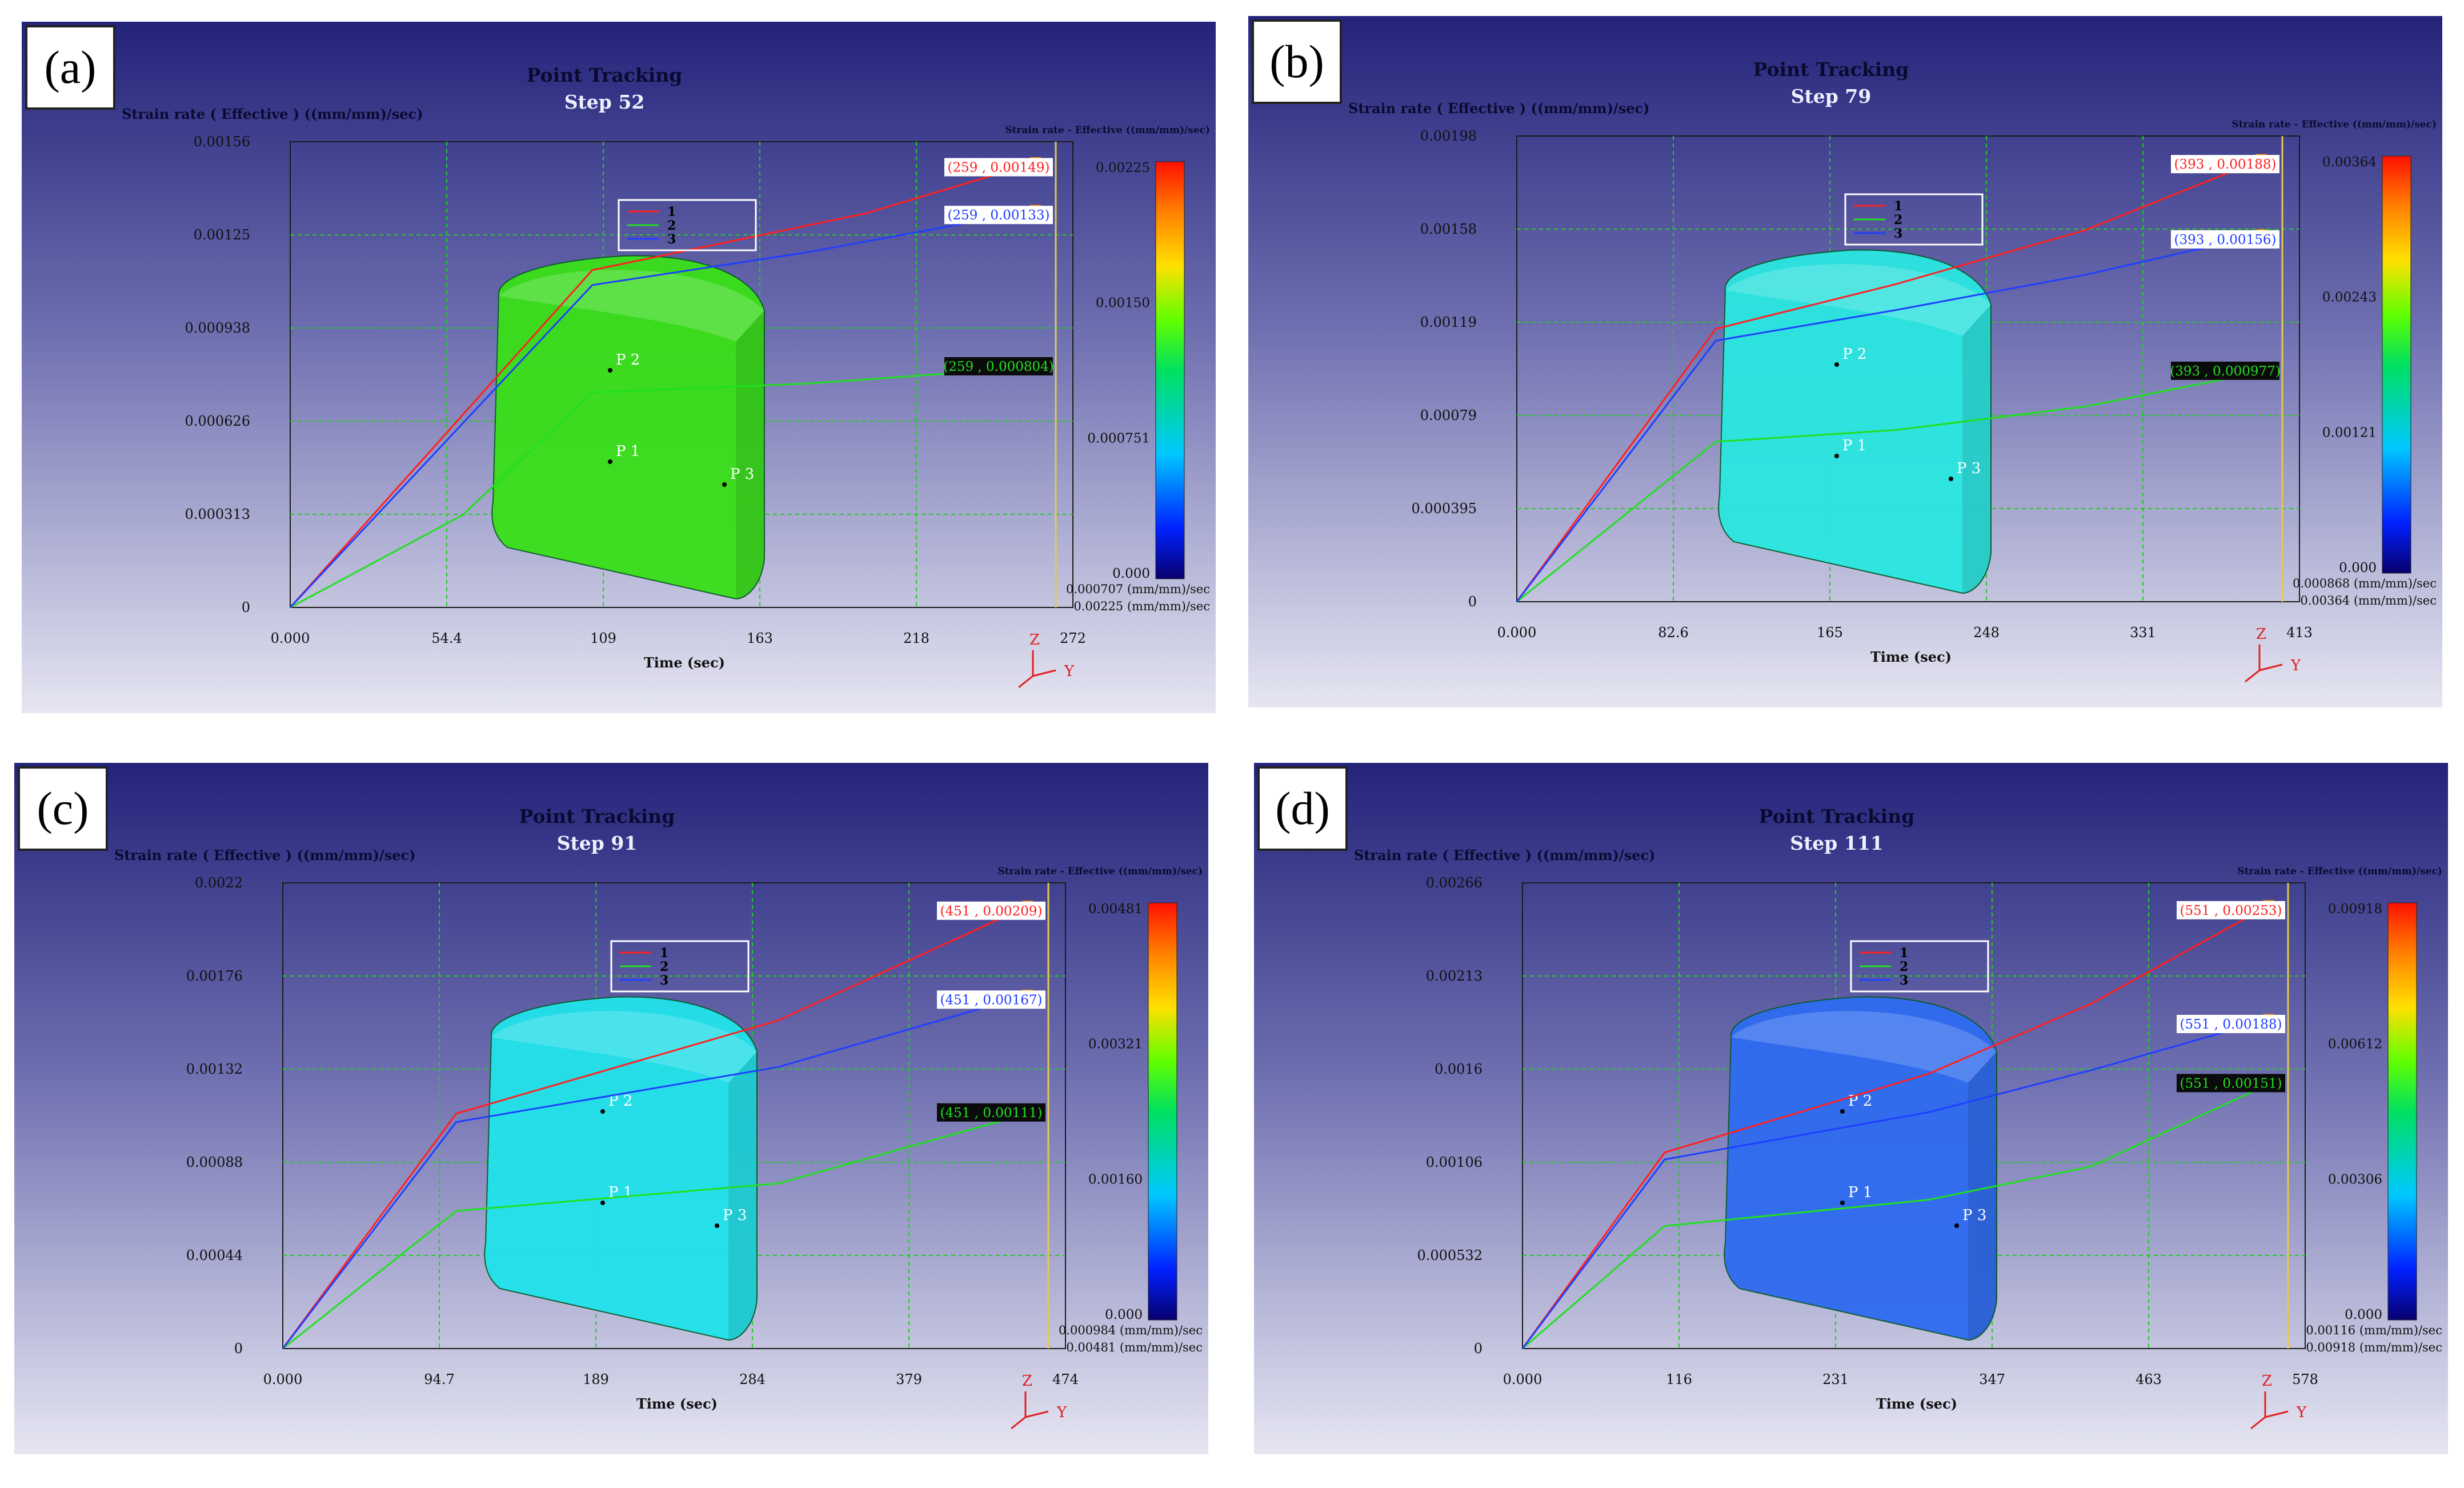  I want to click on x-tick-label: 578, so click(2305, 1379).